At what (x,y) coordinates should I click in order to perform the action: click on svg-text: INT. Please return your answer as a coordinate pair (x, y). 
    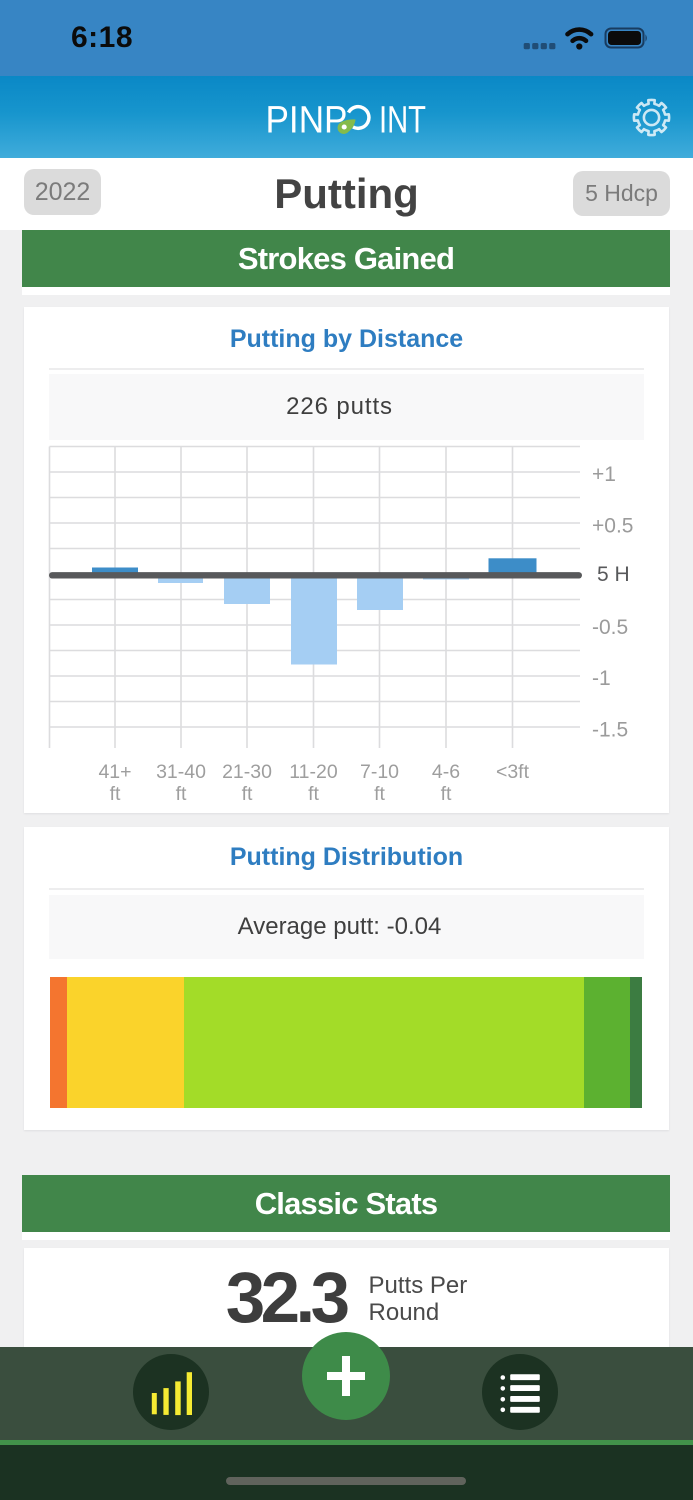
    Looking at the image, I should click on (402, 121).